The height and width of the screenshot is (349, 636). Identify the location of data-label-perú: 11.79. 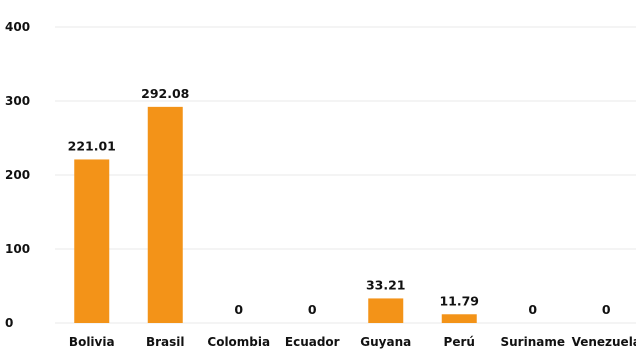
(459, 300).